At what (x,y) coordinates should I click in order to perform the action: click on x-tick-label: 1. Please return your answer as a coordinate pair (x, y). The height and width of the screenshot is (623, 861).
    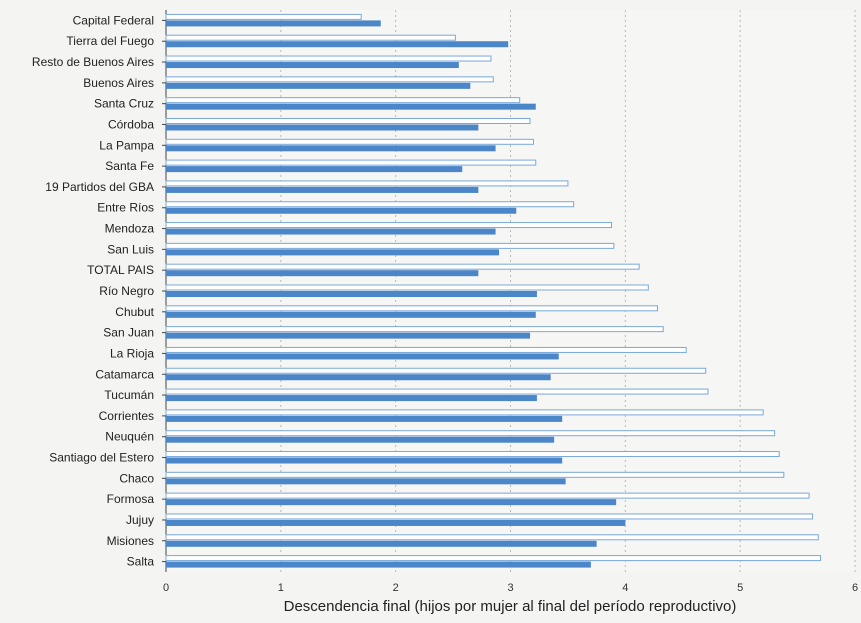
    Looking at the image, I should click on (281, 588).